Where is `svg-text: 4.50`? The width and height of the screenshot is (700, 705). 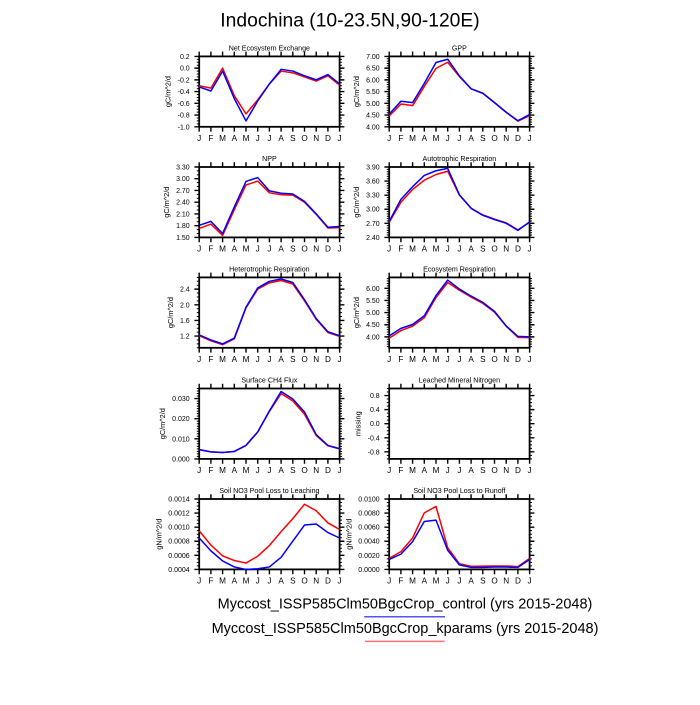
svg-text: 4.50 is located at coordinates (373, 325).